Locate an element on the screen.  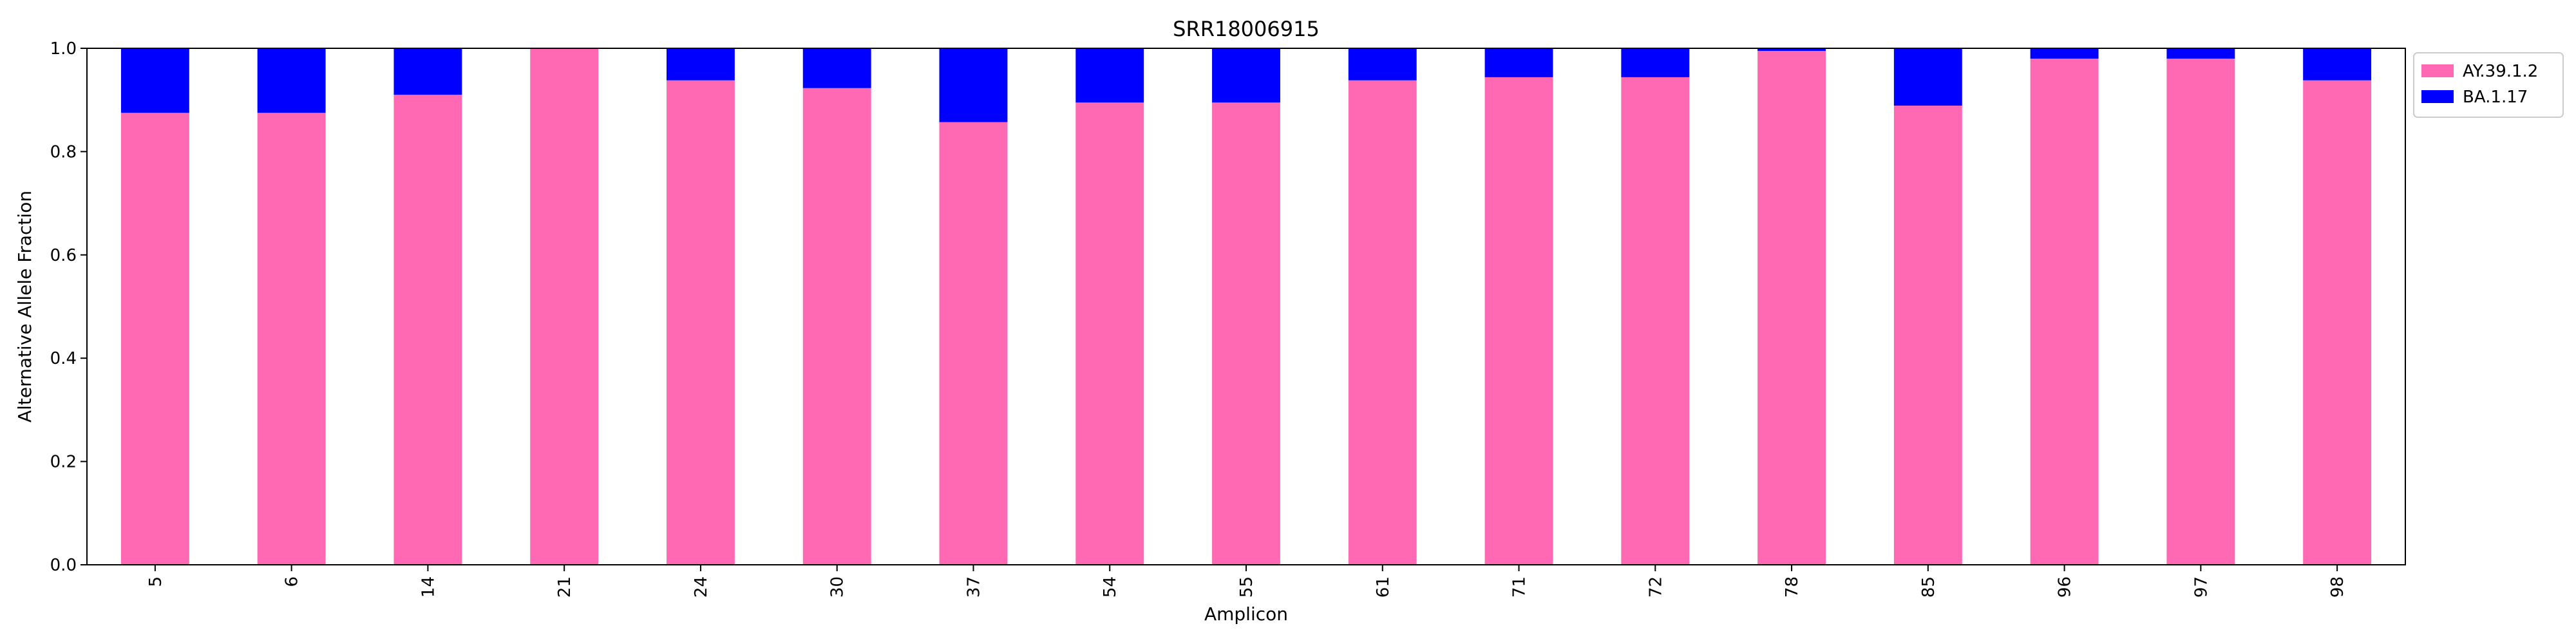
x-tick-label: 85 is located at coordinates (1929, 587).